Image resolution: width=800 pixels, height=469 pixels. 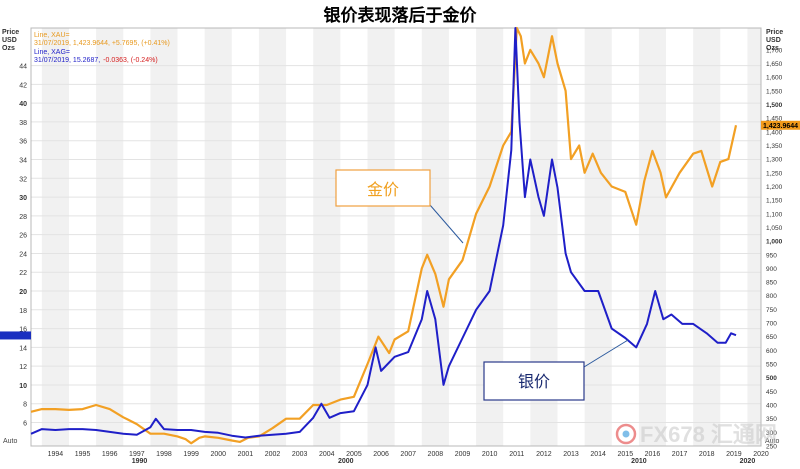 What do you see at coordinates (140, 461) in the screenshot?
I see `x-decade-label: 1990` at bounding box center [140, 461].